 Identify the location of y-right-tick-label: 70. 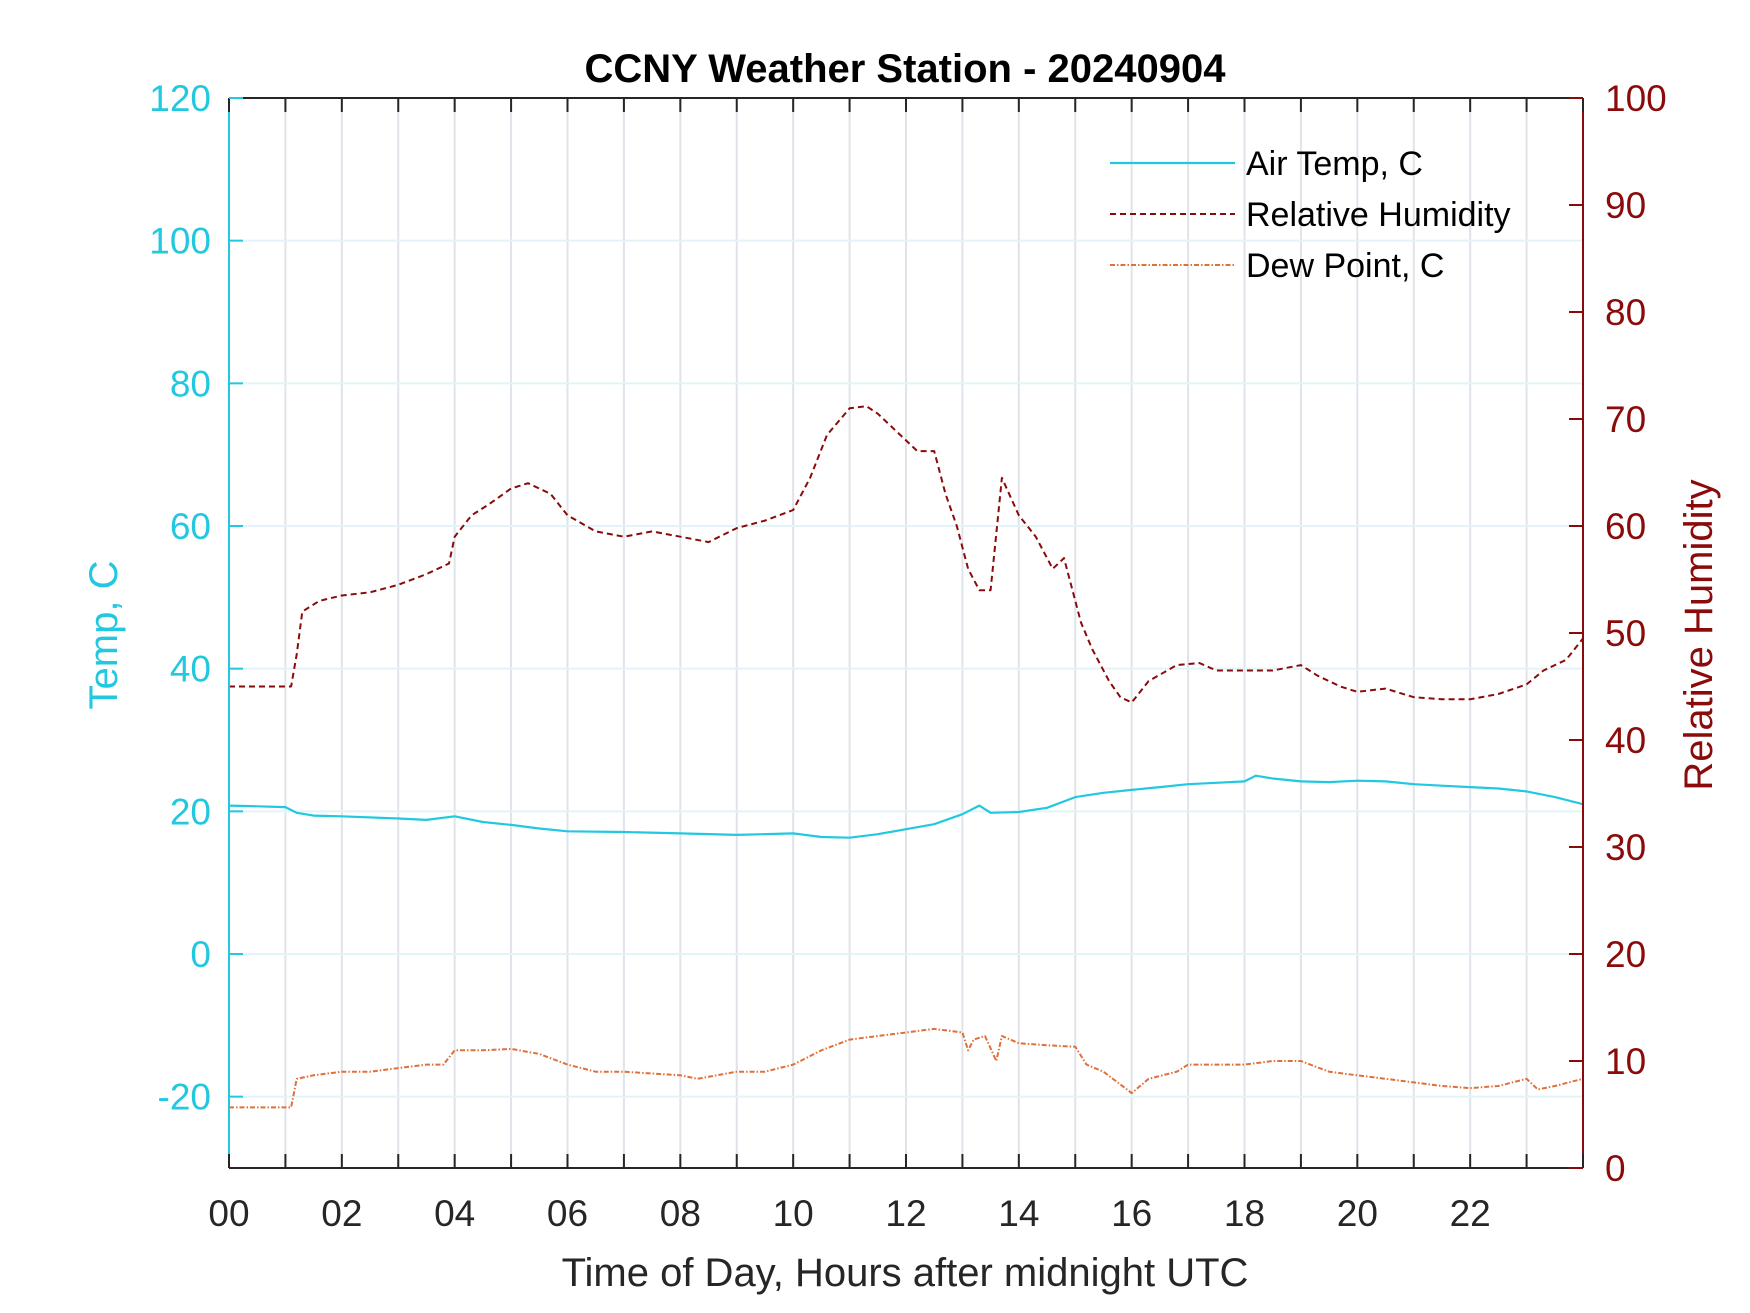
(1625, 419).